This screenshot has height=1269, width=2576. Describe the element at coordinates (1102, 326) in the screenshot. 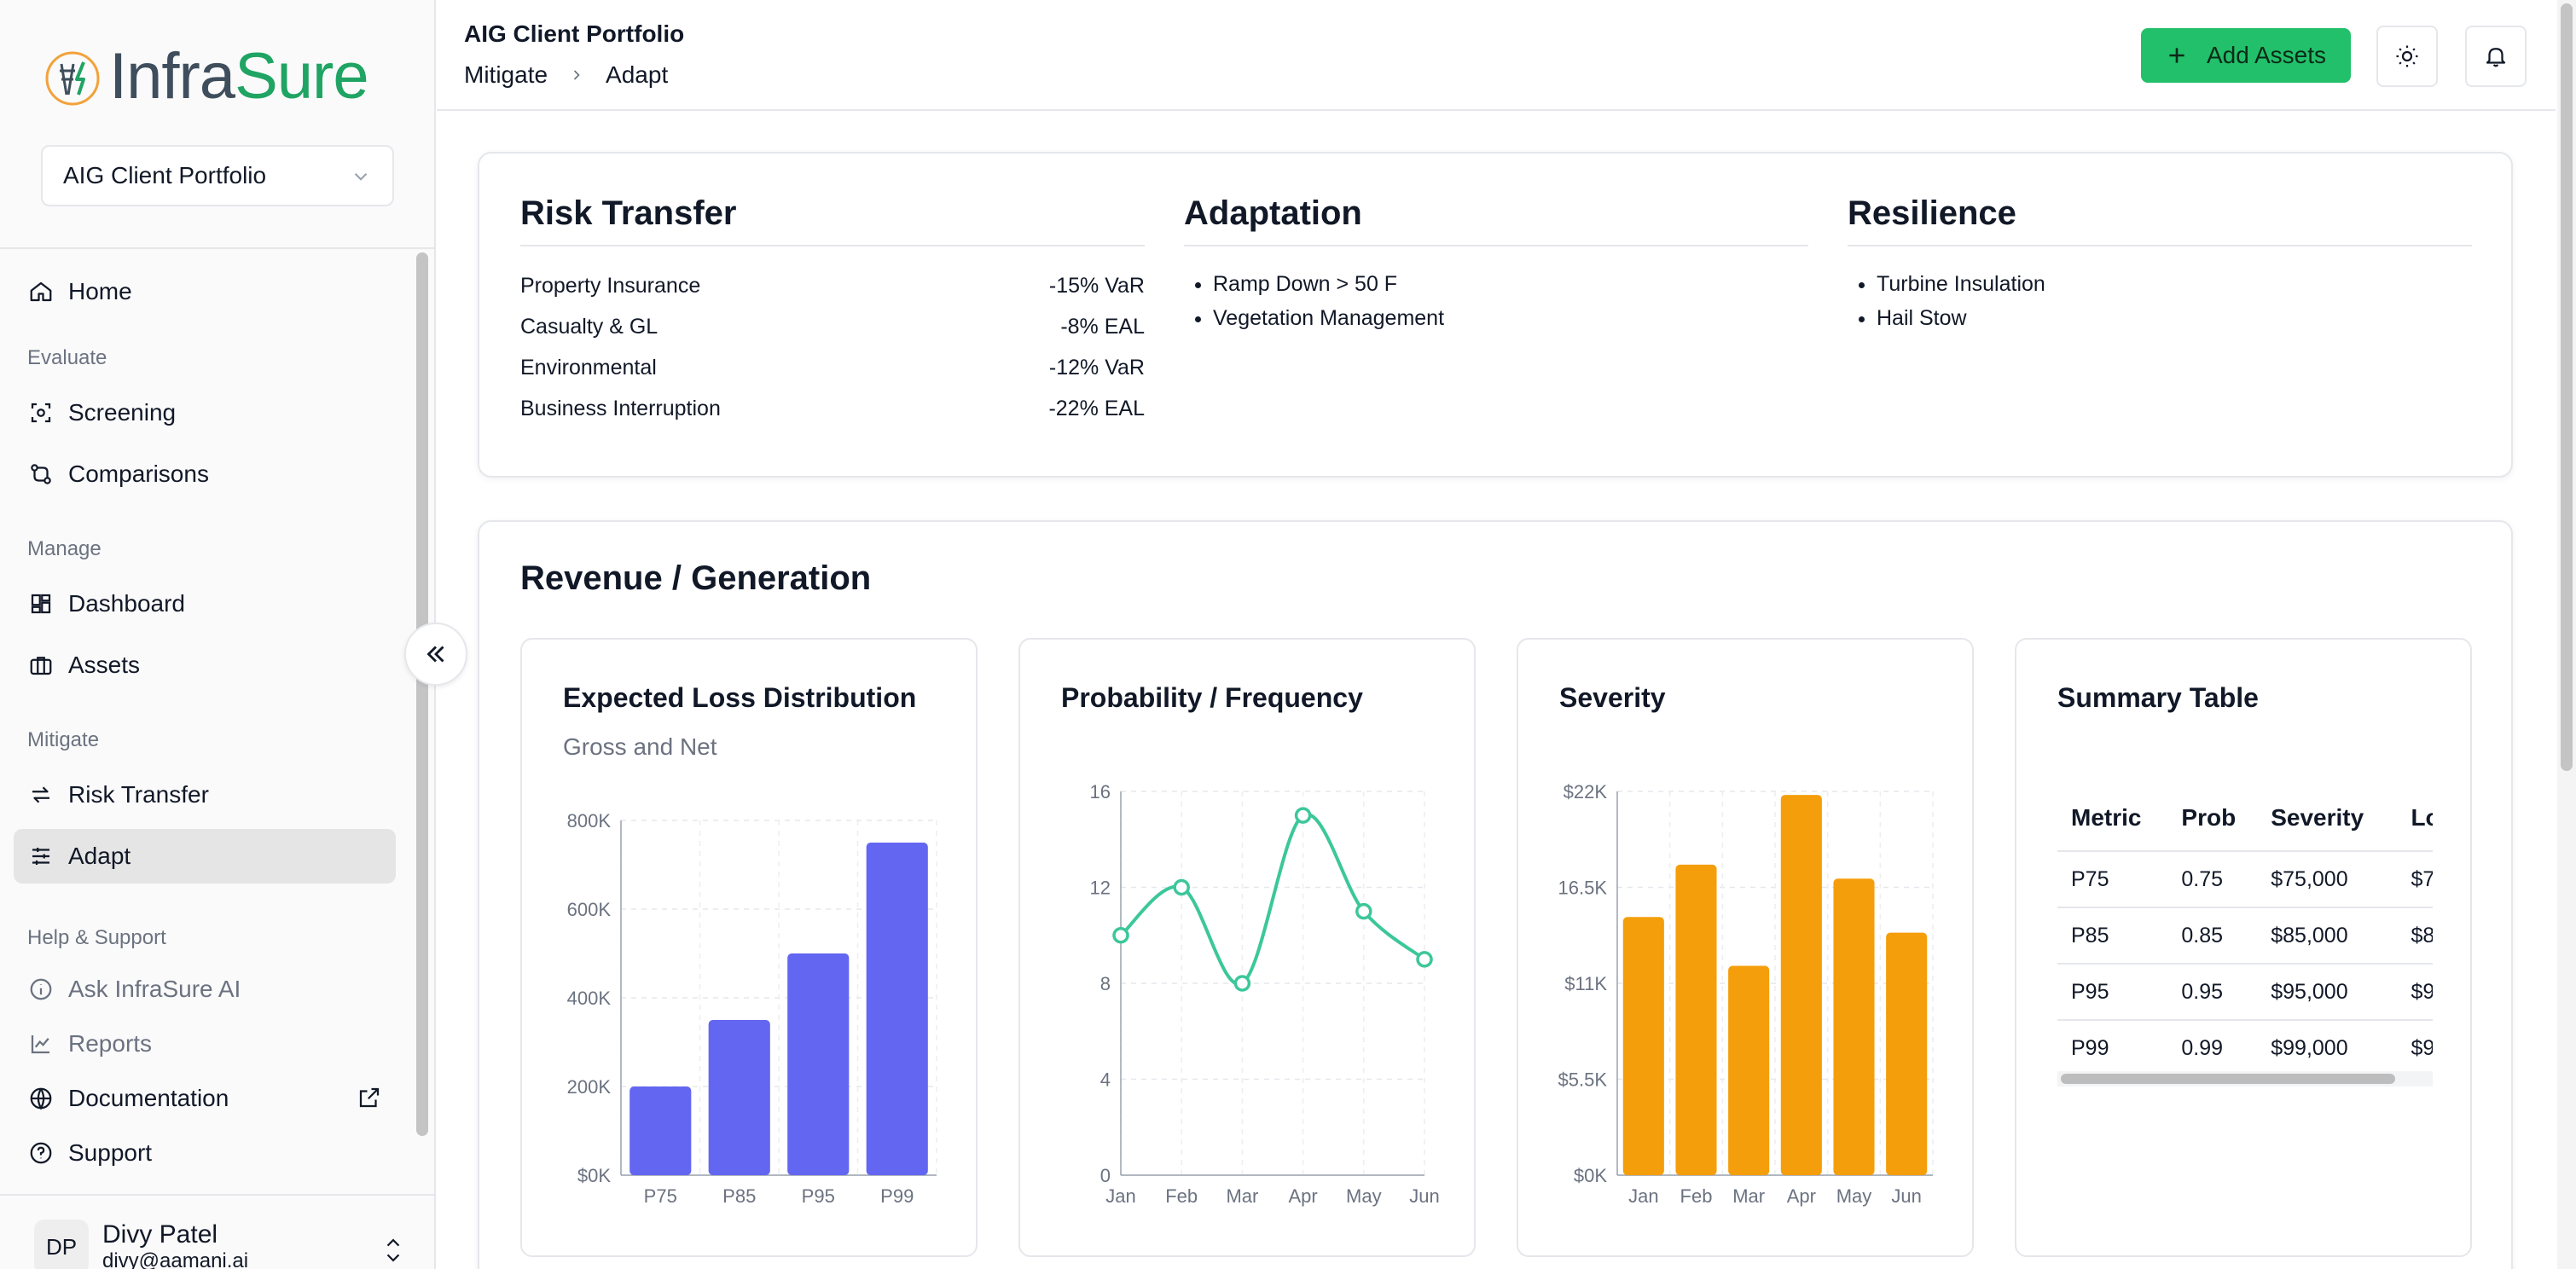

I see `risk-transfer-value: -8% EAL` at that location.